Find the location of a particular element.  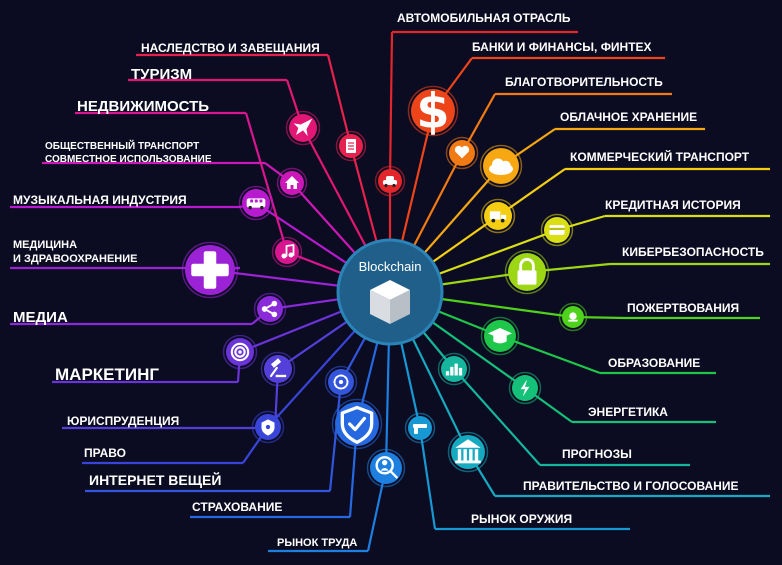

house-icon is located at coordinates (292, 182).